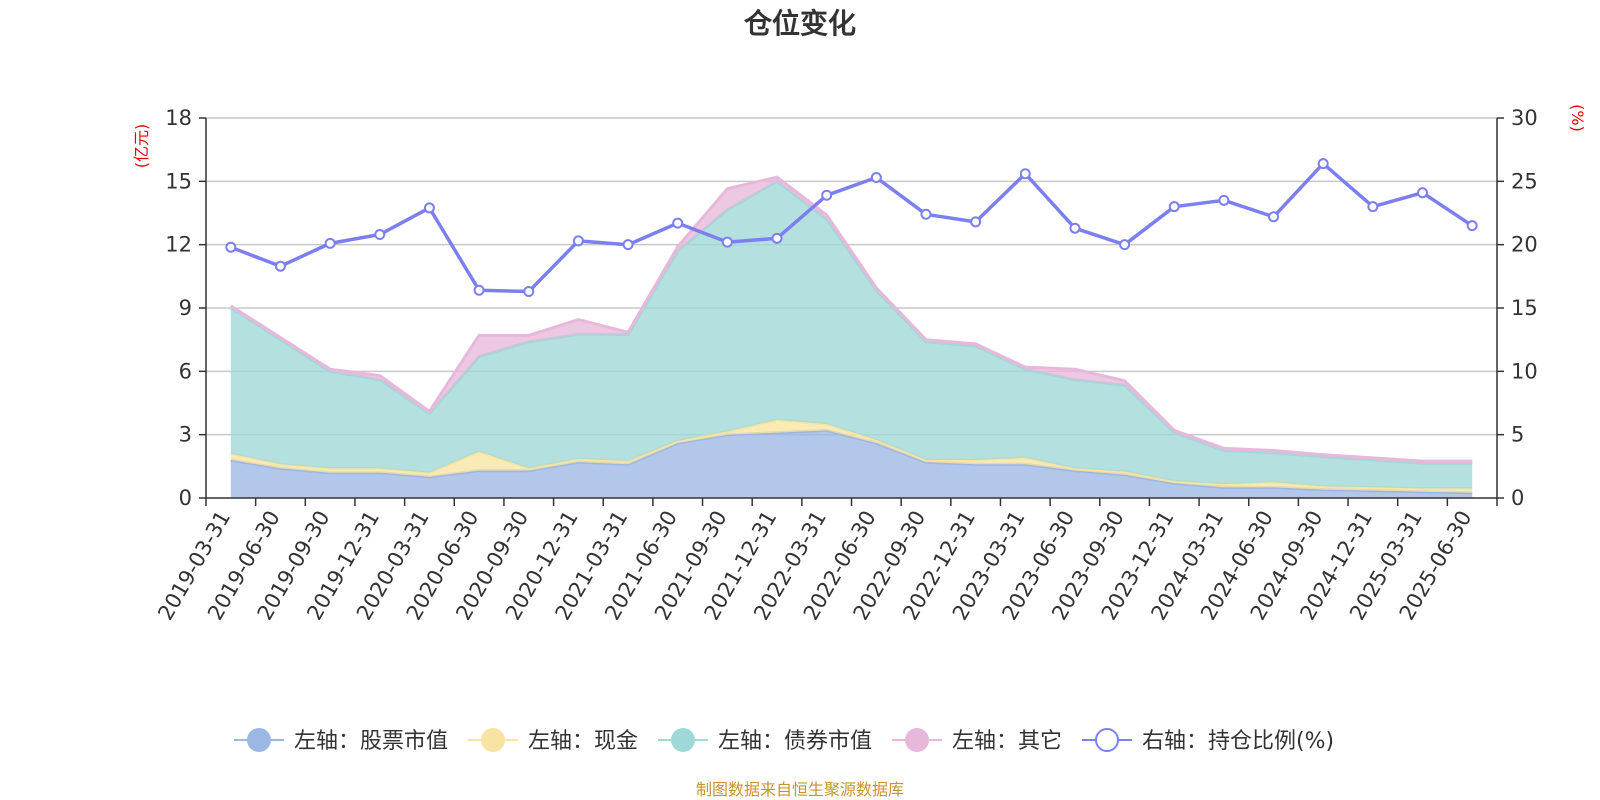 The image size is (1600, 800). Describe the element at coordinates (371, 741) in the screenshot. I see `legend-label: 左轴：股票市值` at that location.